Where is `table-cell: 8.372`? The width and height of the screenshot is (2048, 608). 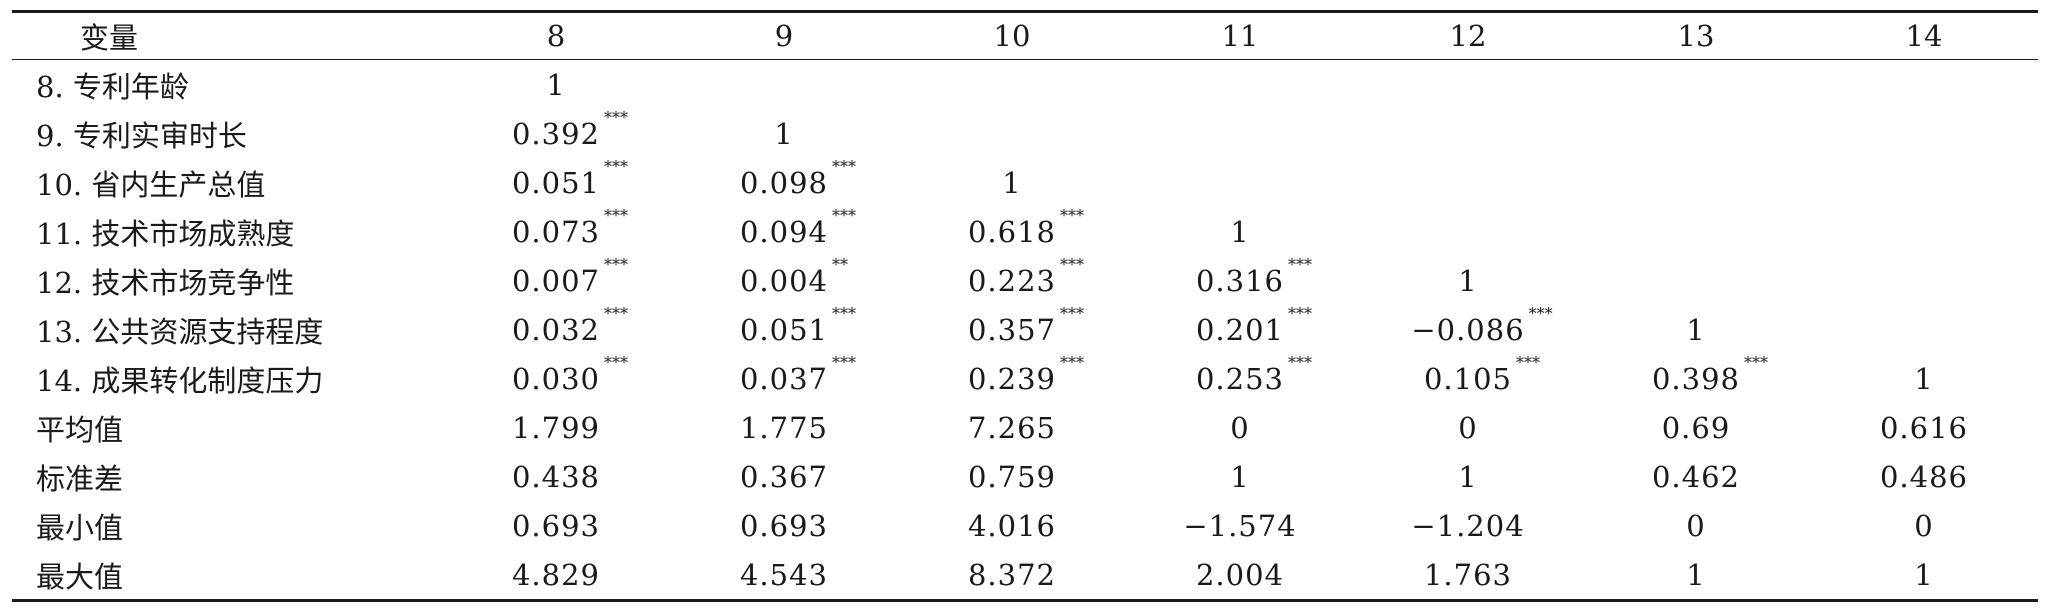
table-cell: 8.372 is located at coordinates (1012, 575).